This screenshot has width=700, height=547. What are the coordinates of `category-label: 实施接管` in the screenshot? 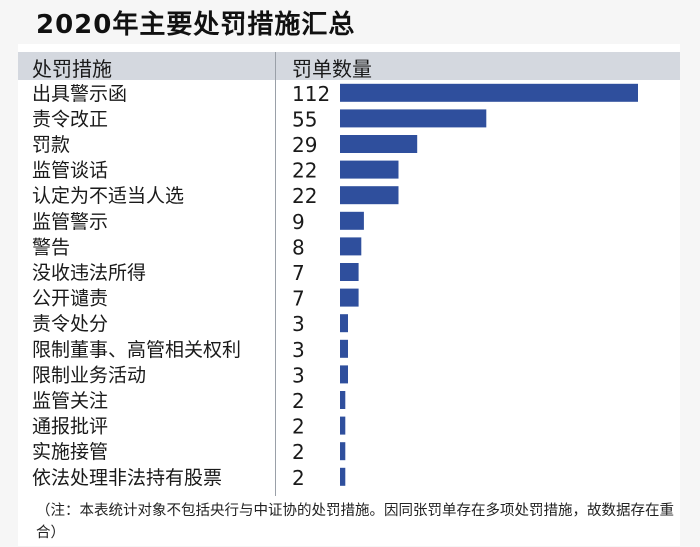 It's located at (70, 452).